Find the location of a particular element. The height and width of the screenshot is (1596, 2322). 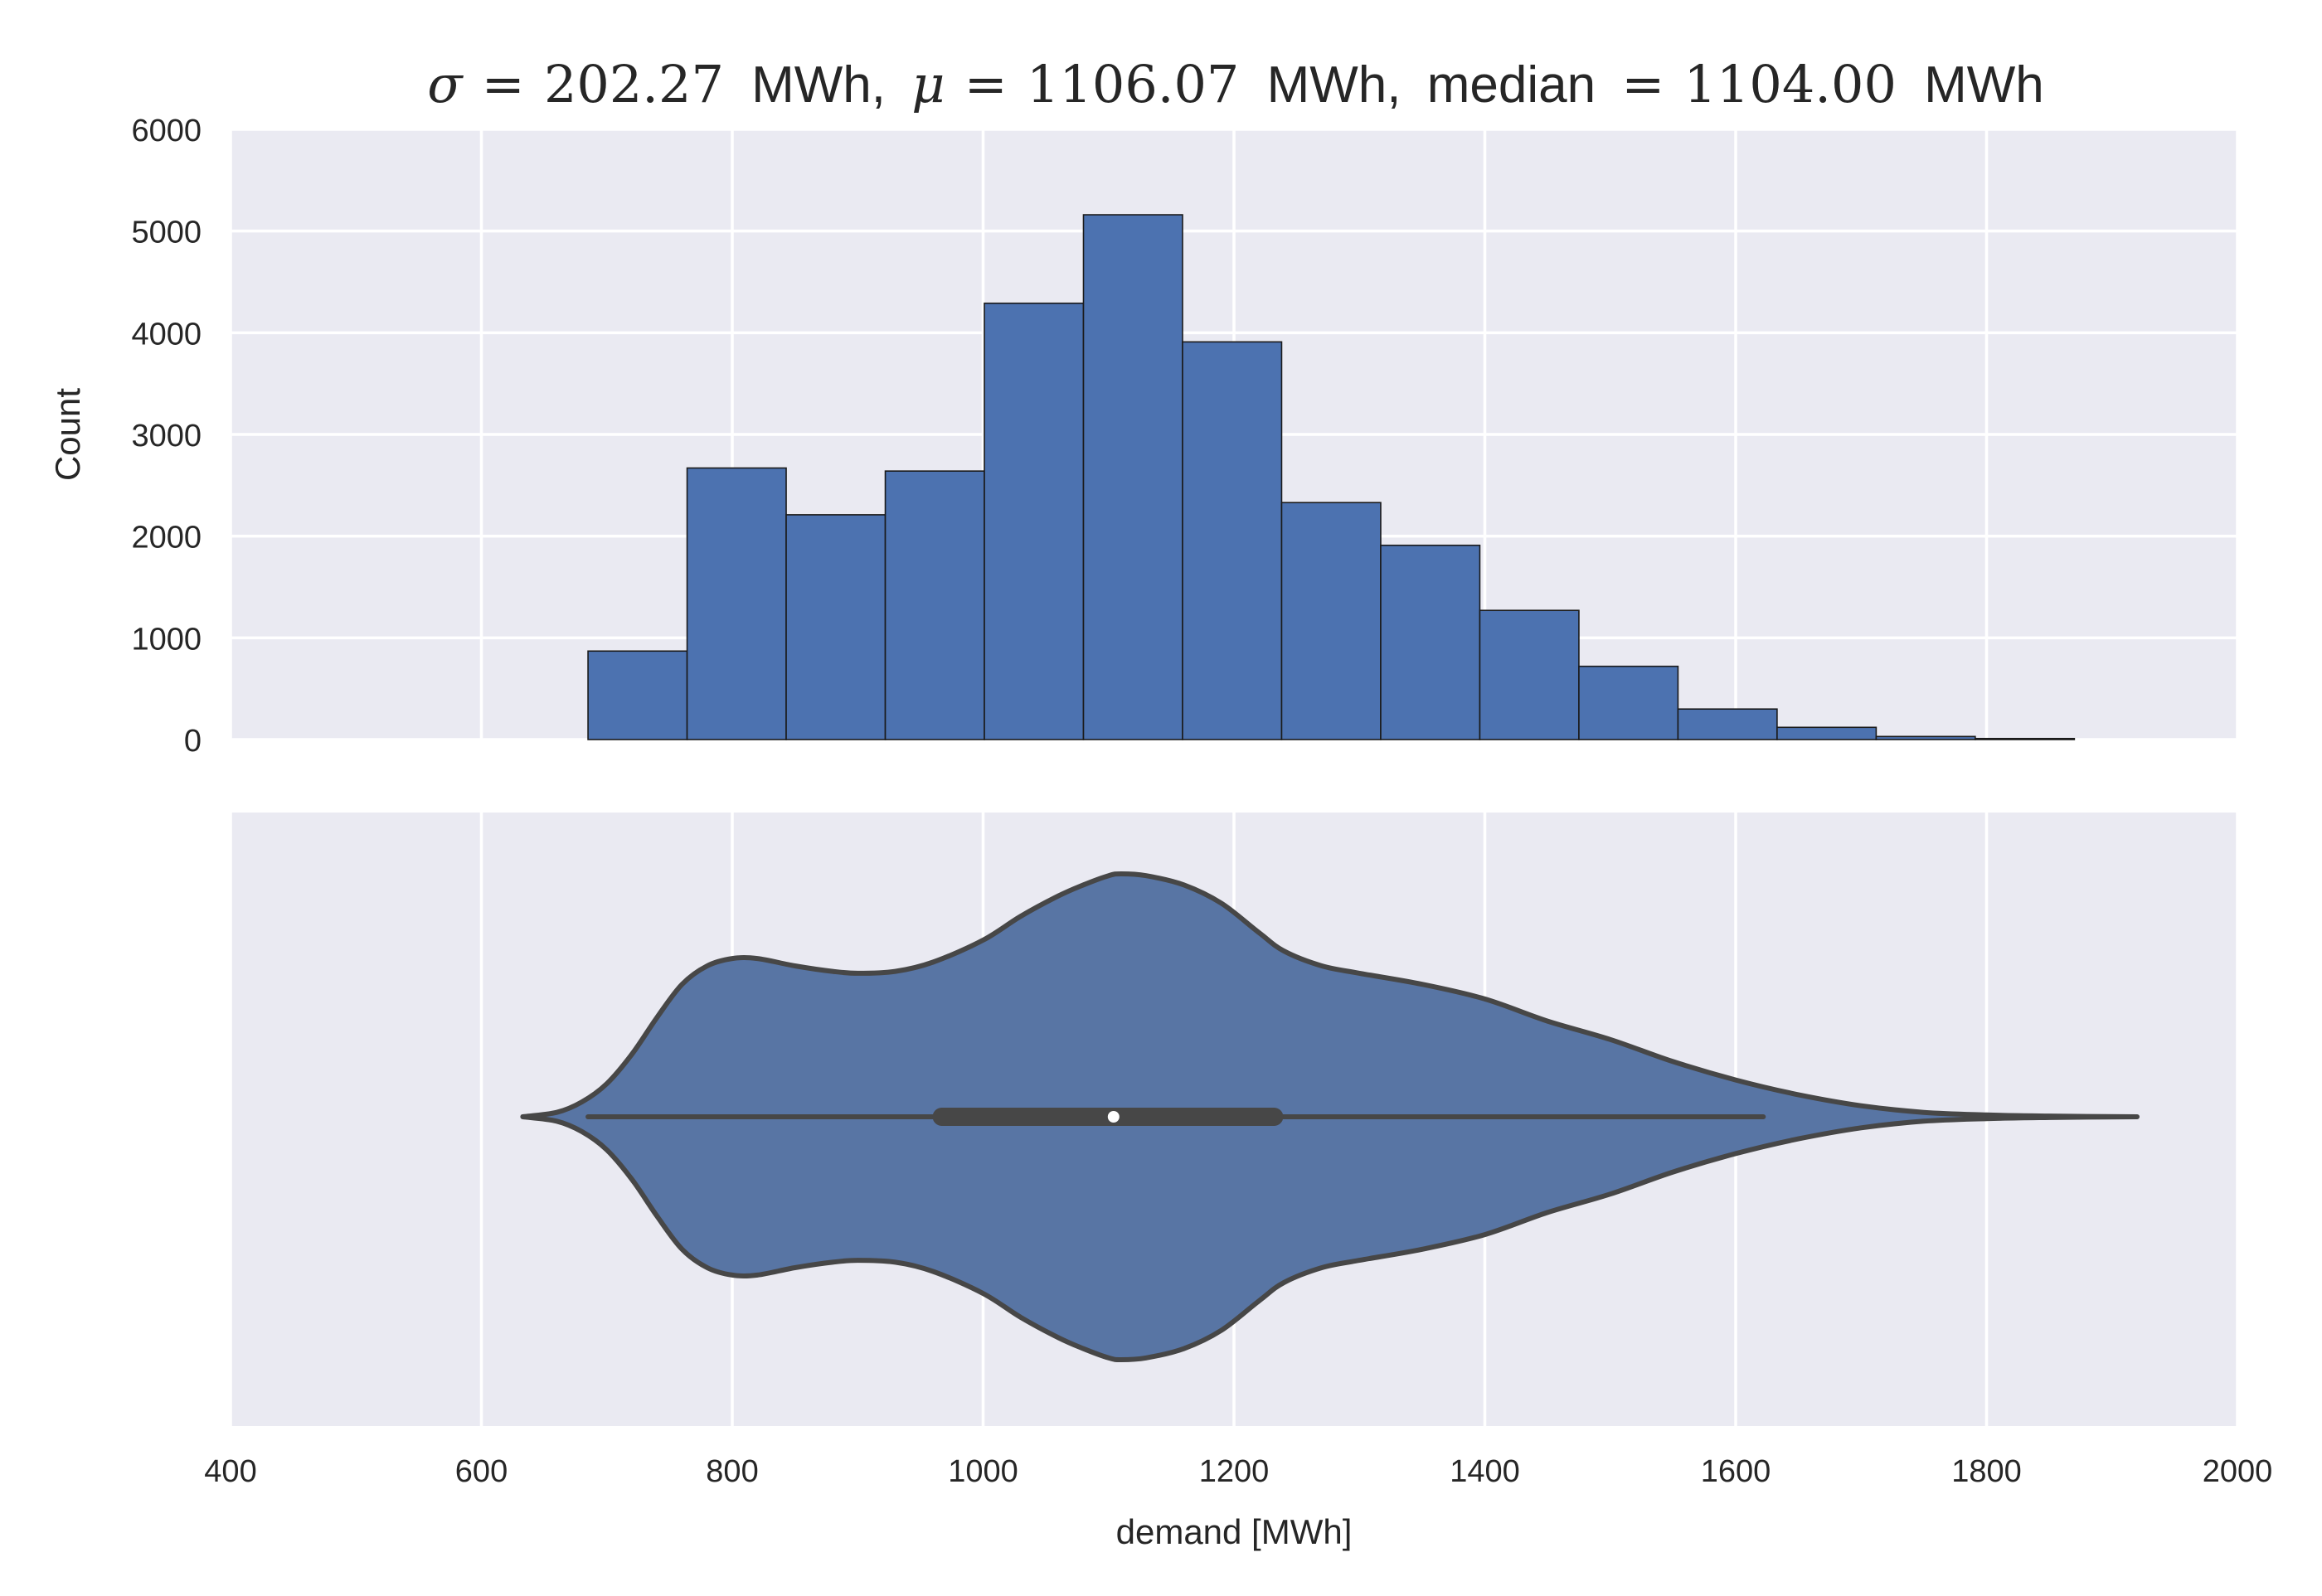

x-tick-label: 800 is located at coordinates (732, 1472).